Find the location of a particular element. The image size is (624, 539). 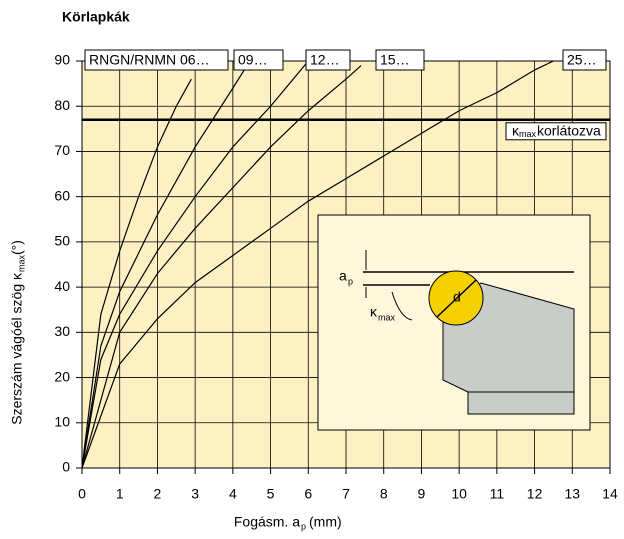

x-tick-label: 14 is located at coordinates (610, 494).